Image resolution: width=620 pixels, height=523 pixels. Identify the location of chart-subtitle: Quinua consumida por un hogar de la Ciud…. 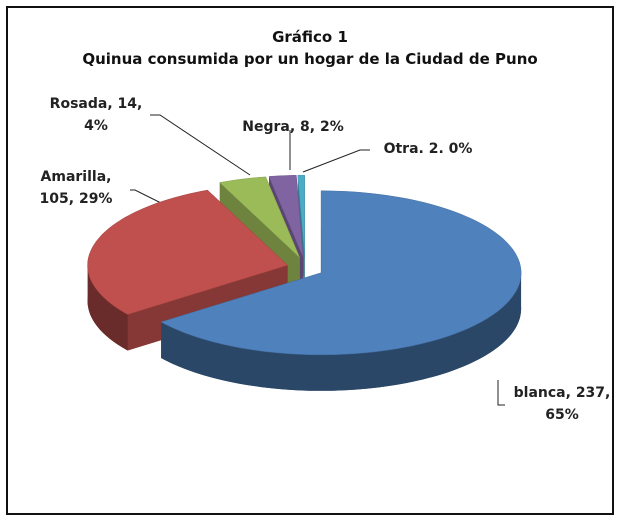
(310, 59).